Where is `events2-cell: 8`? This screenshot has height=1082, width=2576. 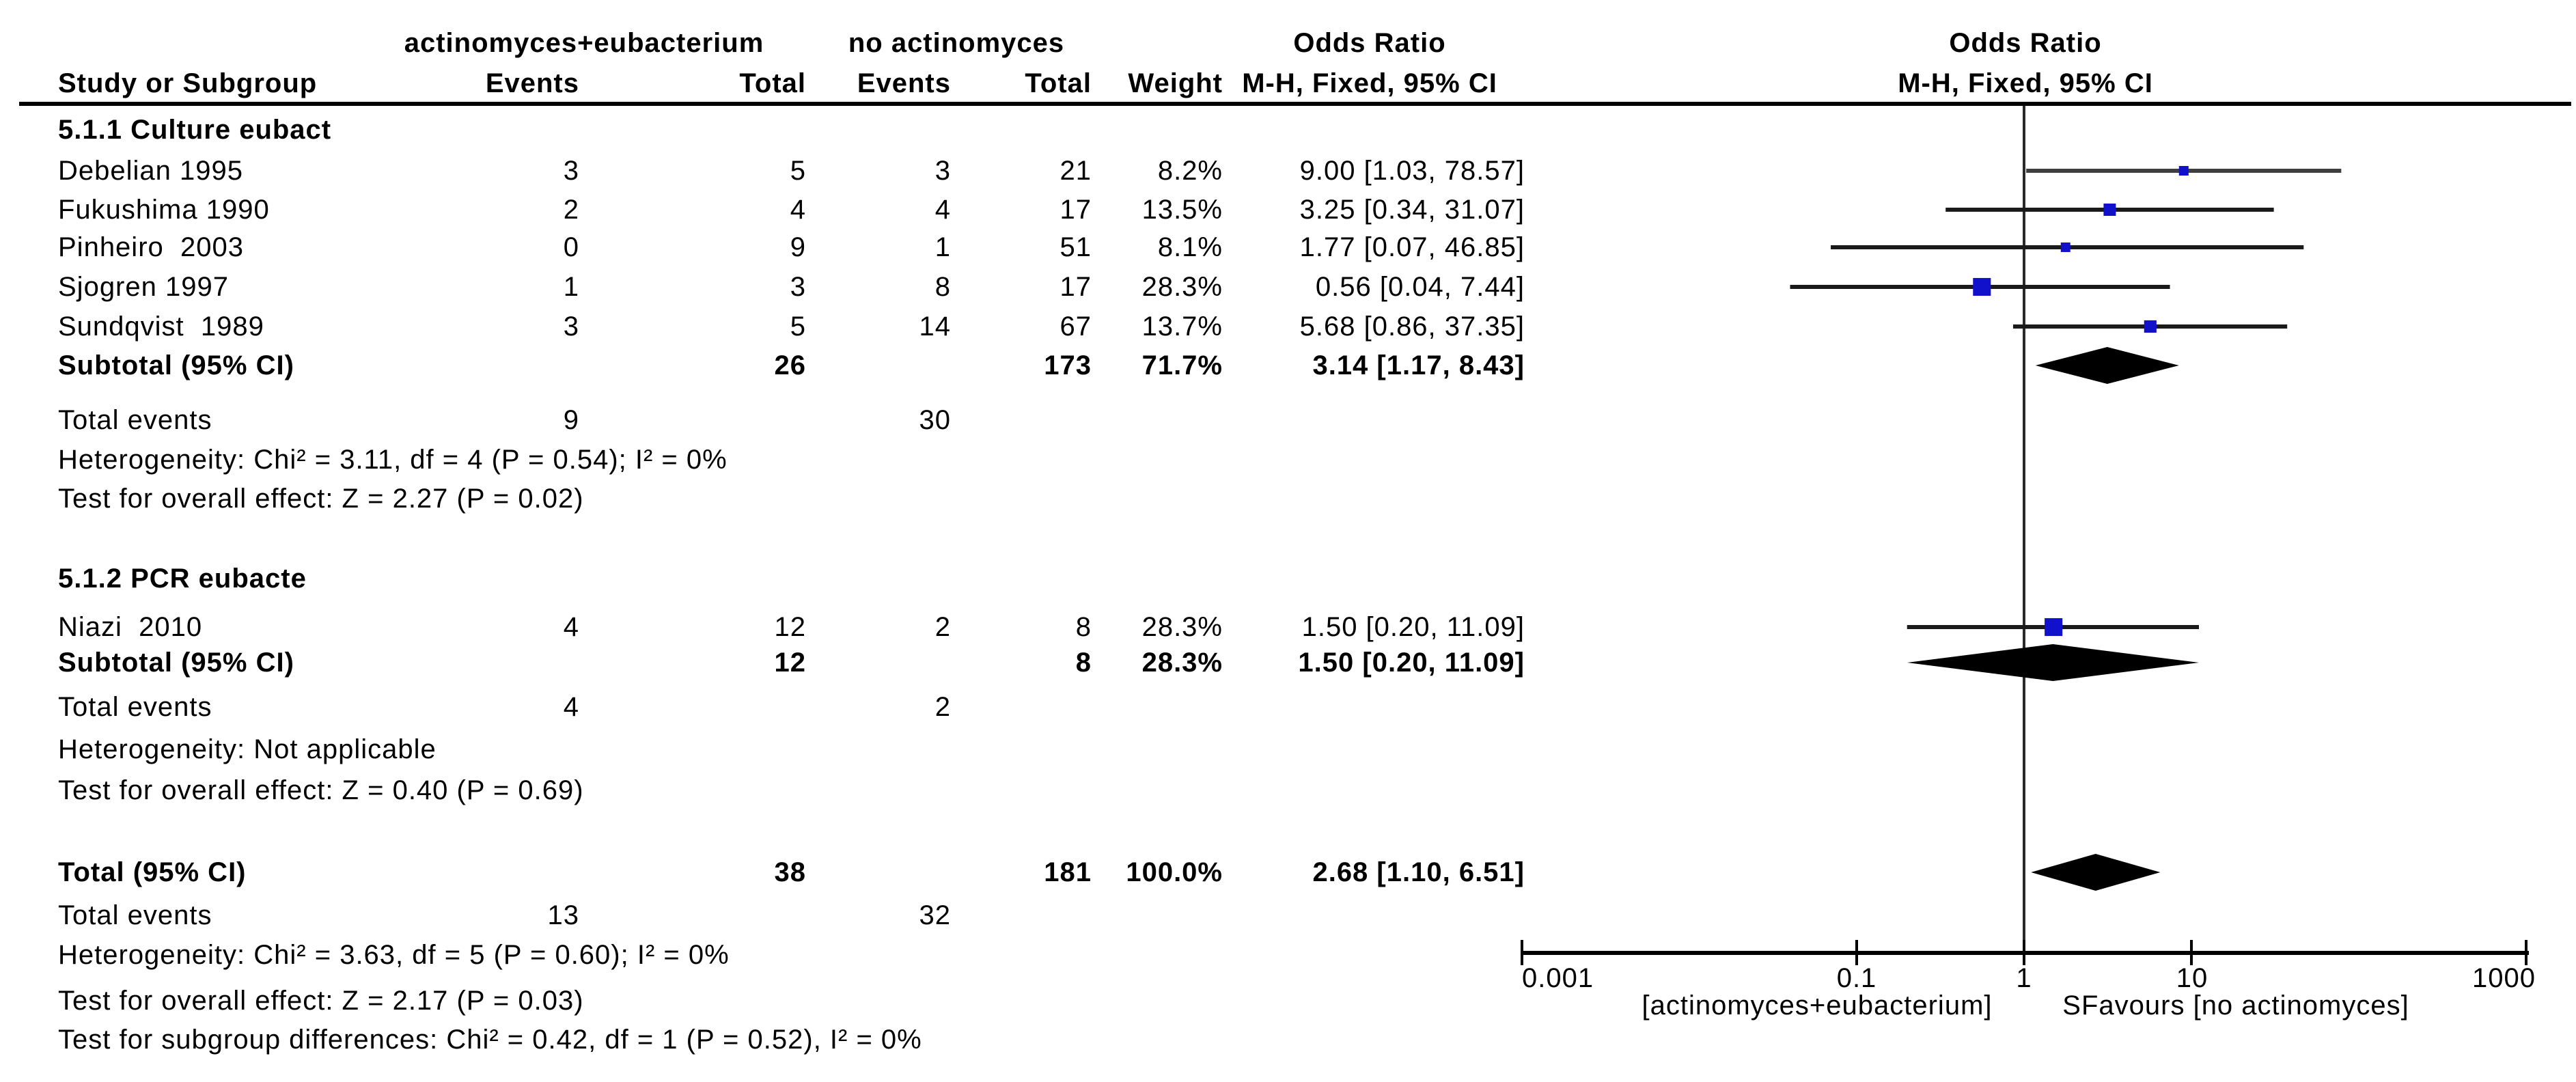
events2-cell: 8 is located at coordinates (942, 287).